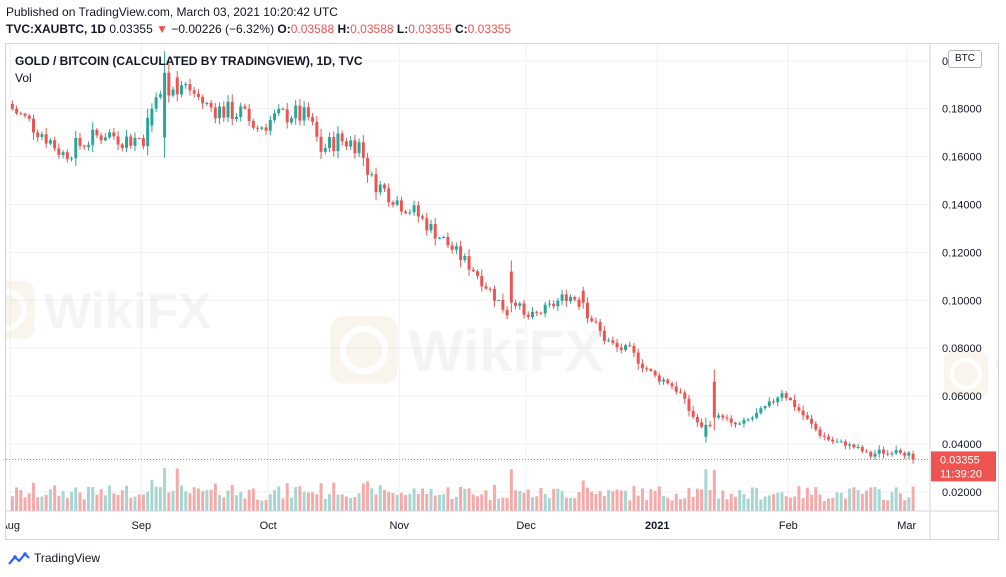 This screenshot has width=1006, height=577. I want to click on high-label: H:, so click(344, 29).